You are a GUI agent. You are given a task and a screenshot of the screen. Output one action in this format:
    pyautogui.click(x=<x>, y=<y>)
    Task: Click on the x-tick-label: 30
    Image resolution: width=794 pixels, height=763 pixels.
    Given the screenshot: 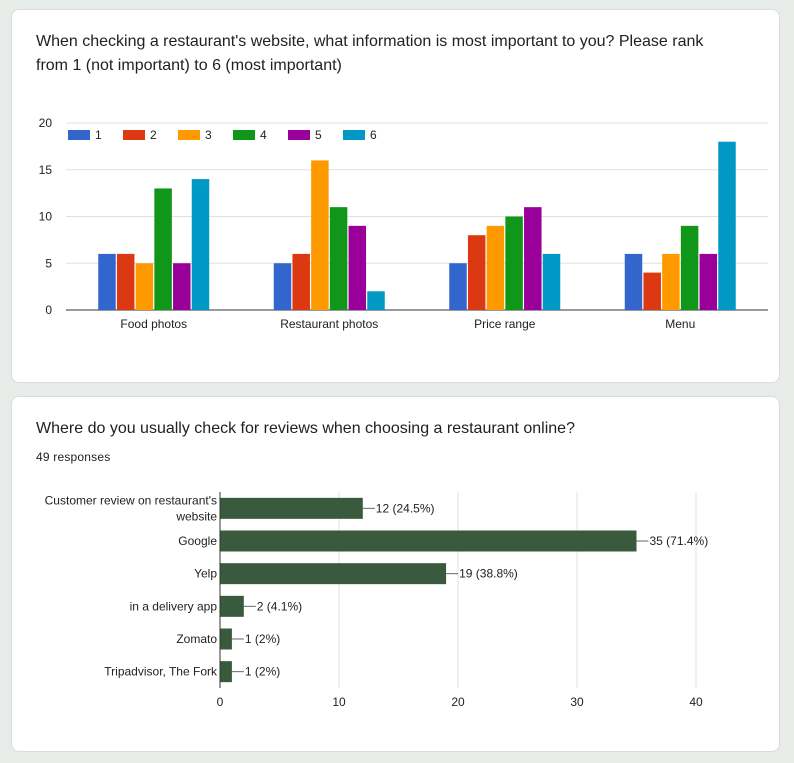 What is the action you would take?
    pyautogui.click(x=577, y=702)
    